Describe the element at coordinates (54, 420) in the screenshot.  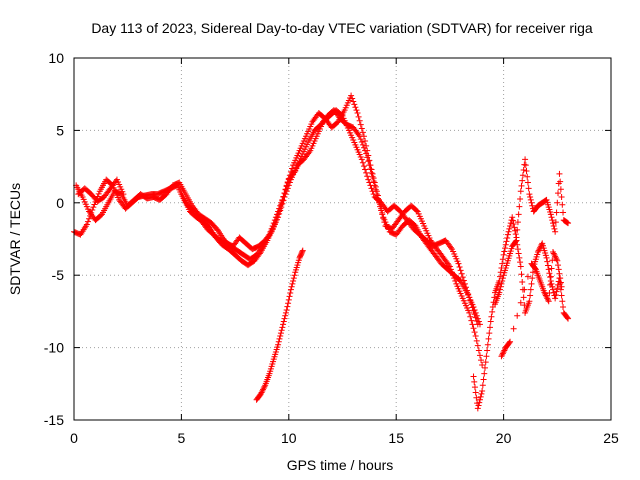
I see `y-tick-label: -15` at that location.